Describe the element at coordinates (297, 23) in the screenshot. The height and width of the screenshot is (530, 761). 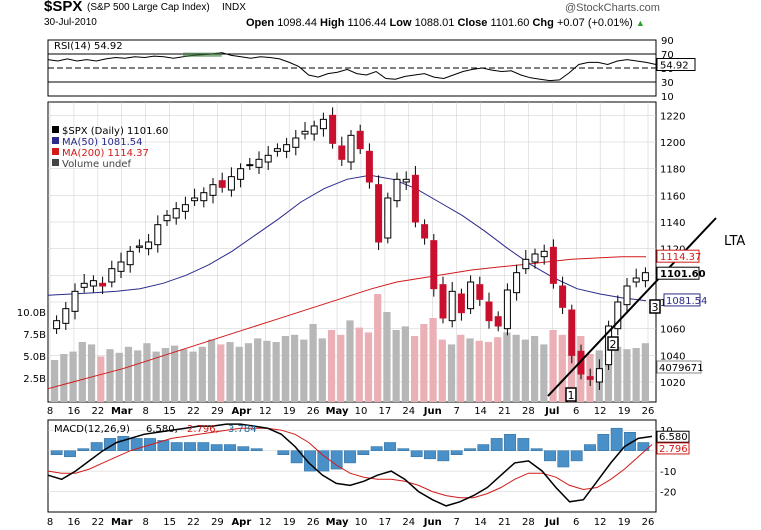
I see `open-value: 1098.44` at that location.